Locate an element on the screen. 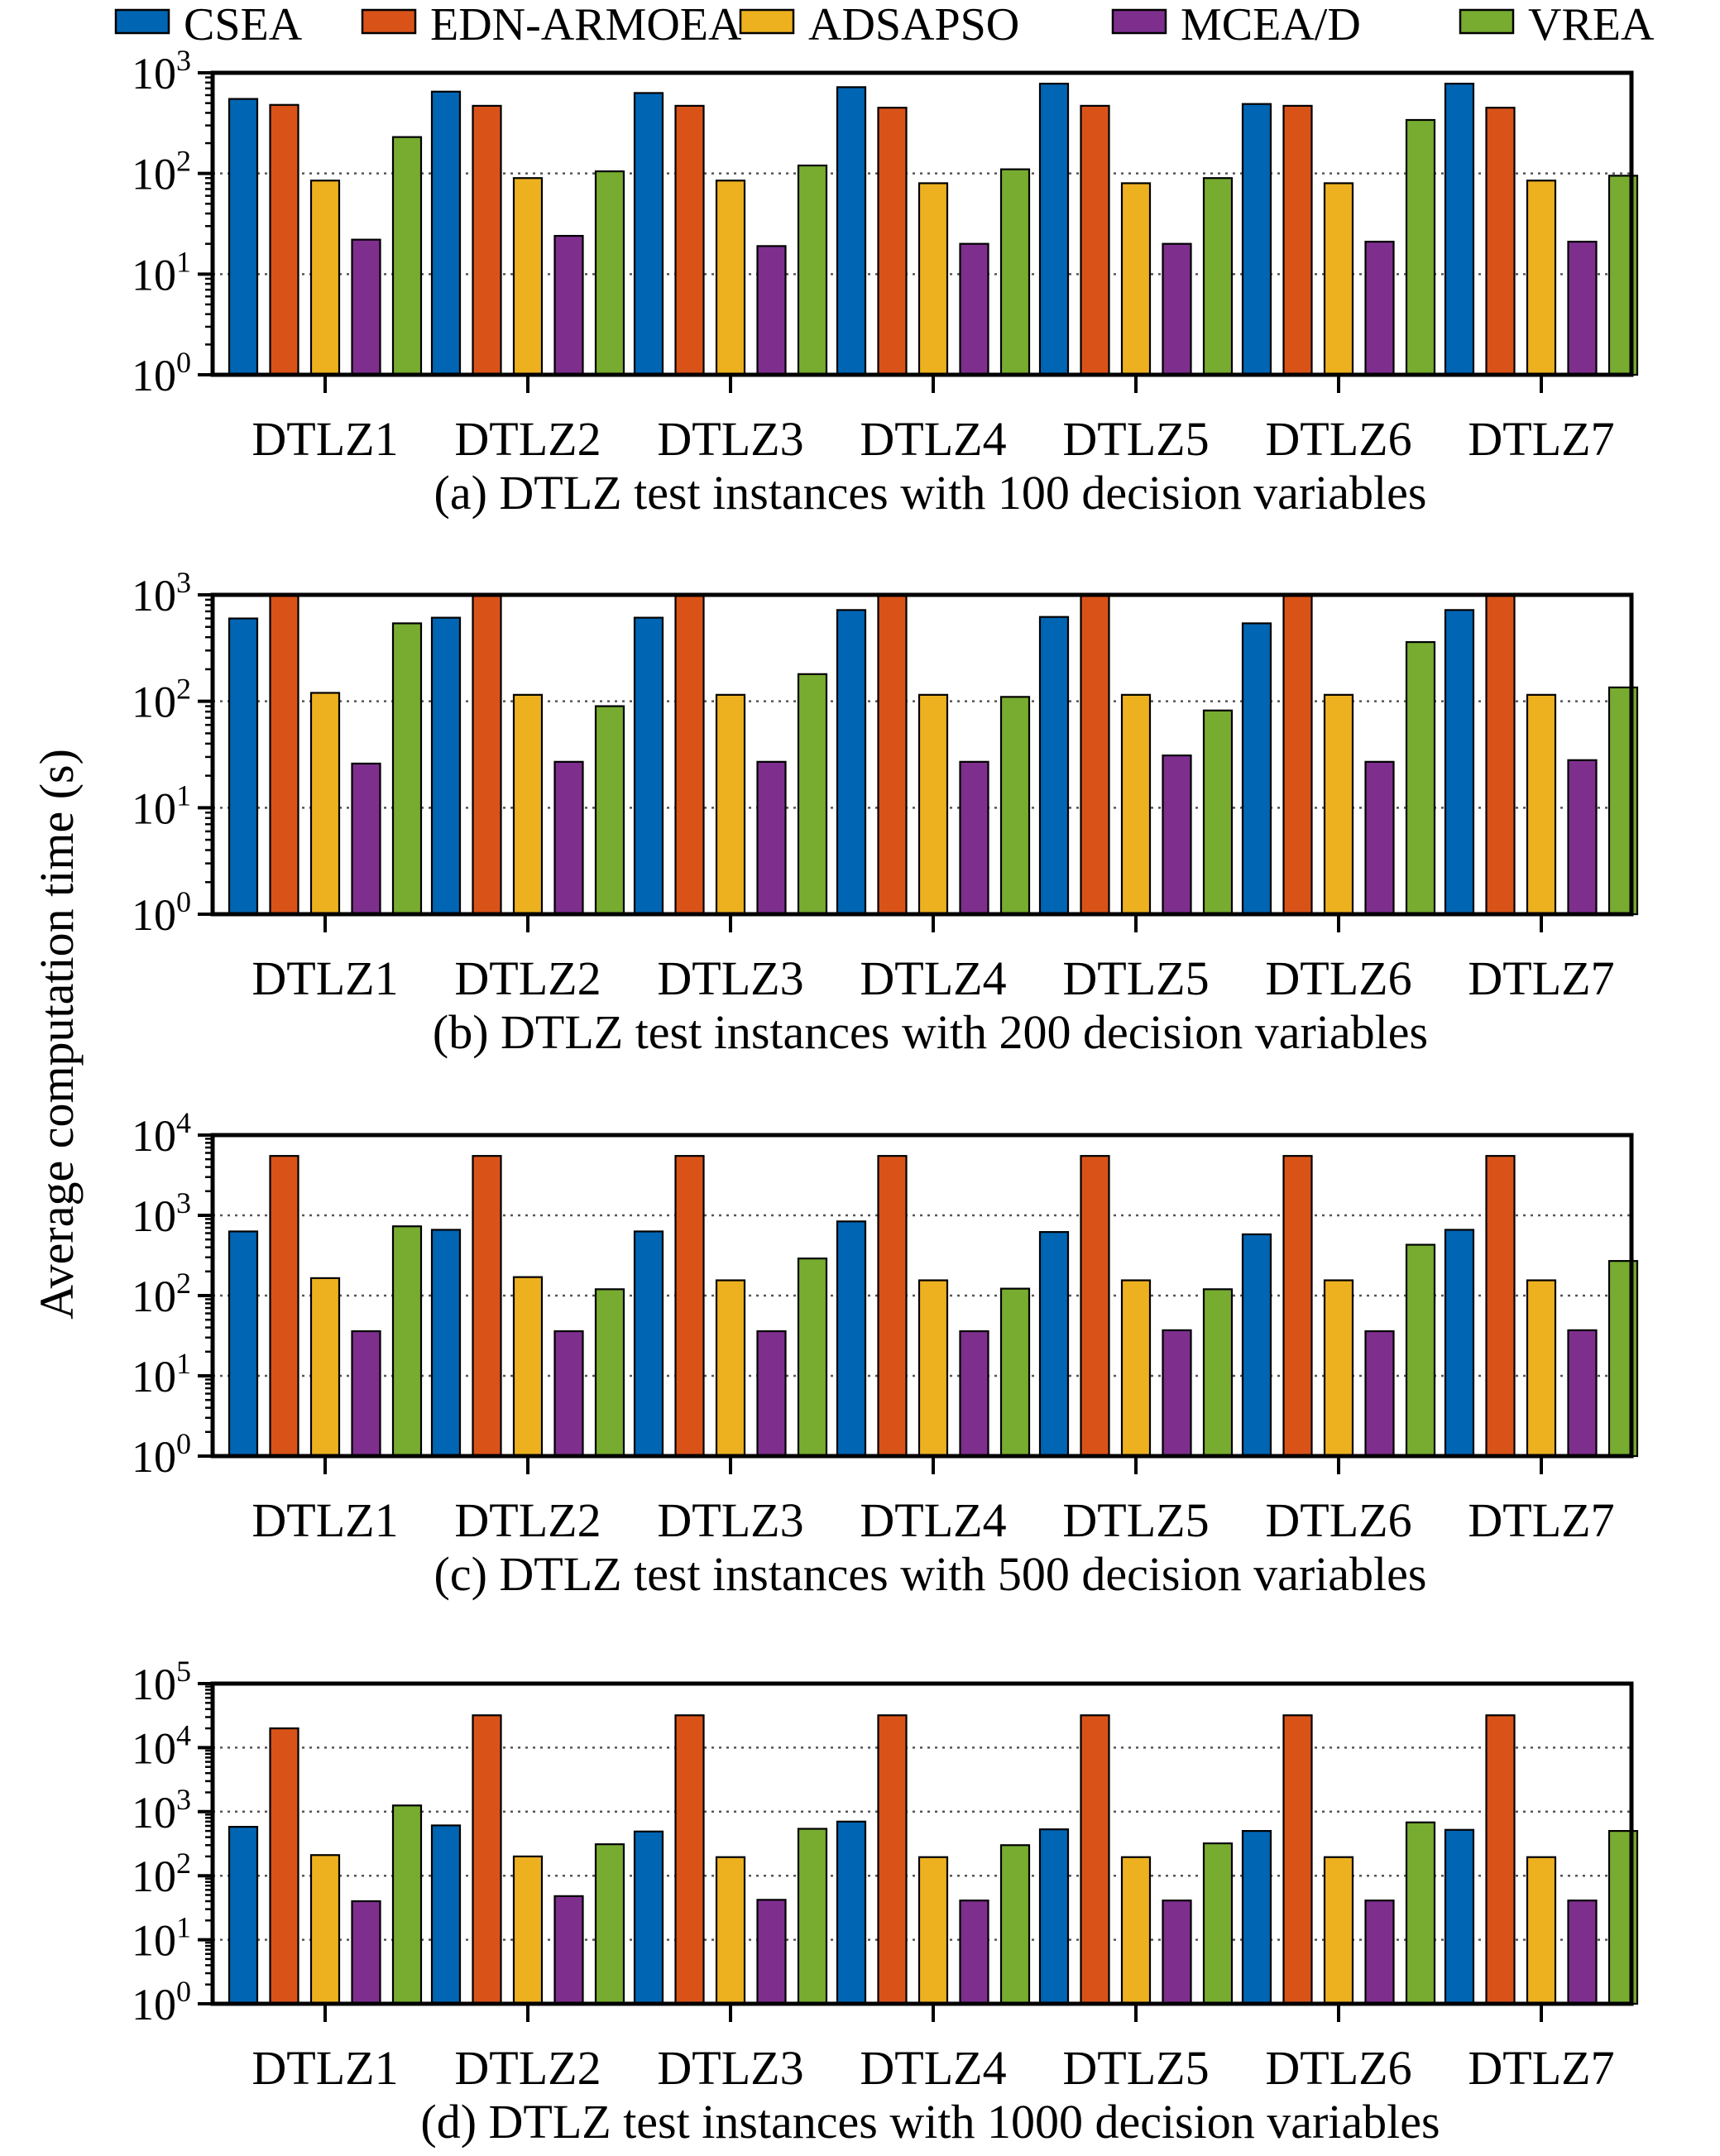 This screenshot has height=2156, width=1720. y-tick-label: 10⁰ is located at coordinates (161, 2002).